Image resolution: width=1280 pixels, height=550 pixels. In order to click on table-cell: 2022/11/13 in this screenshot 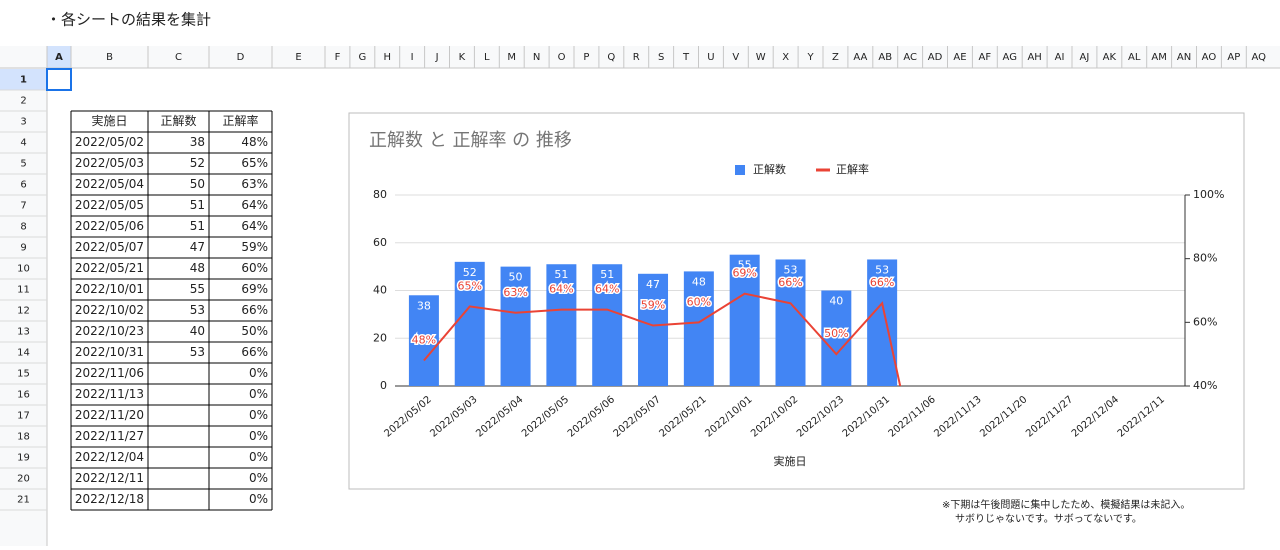, I will do `click(109, 394)`.